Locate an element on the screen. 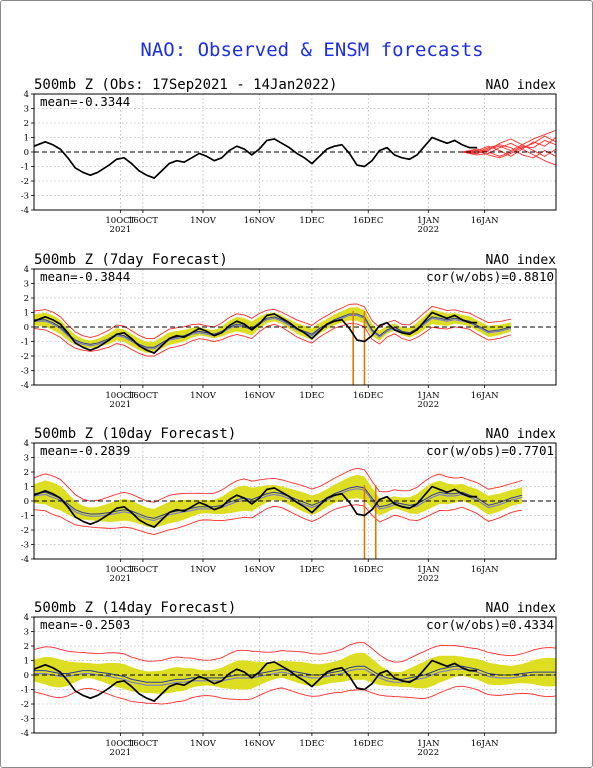 The image size is (593, 768). ensemble-mean-line is located at coordinates (278, 505).